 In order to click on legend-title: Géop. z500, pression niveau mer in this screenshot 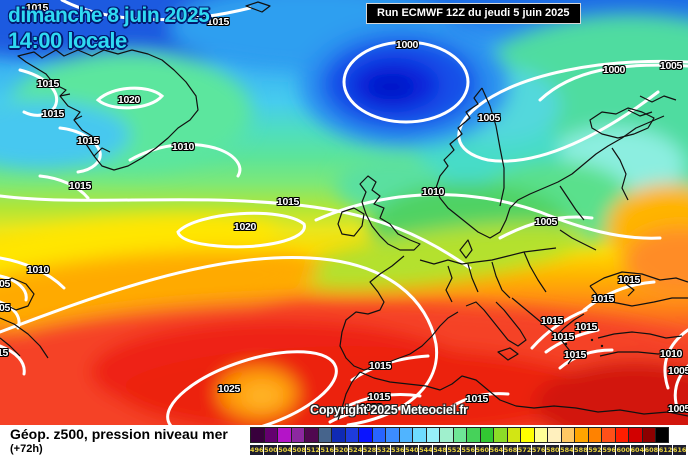, I will do `click(119, 434)`.